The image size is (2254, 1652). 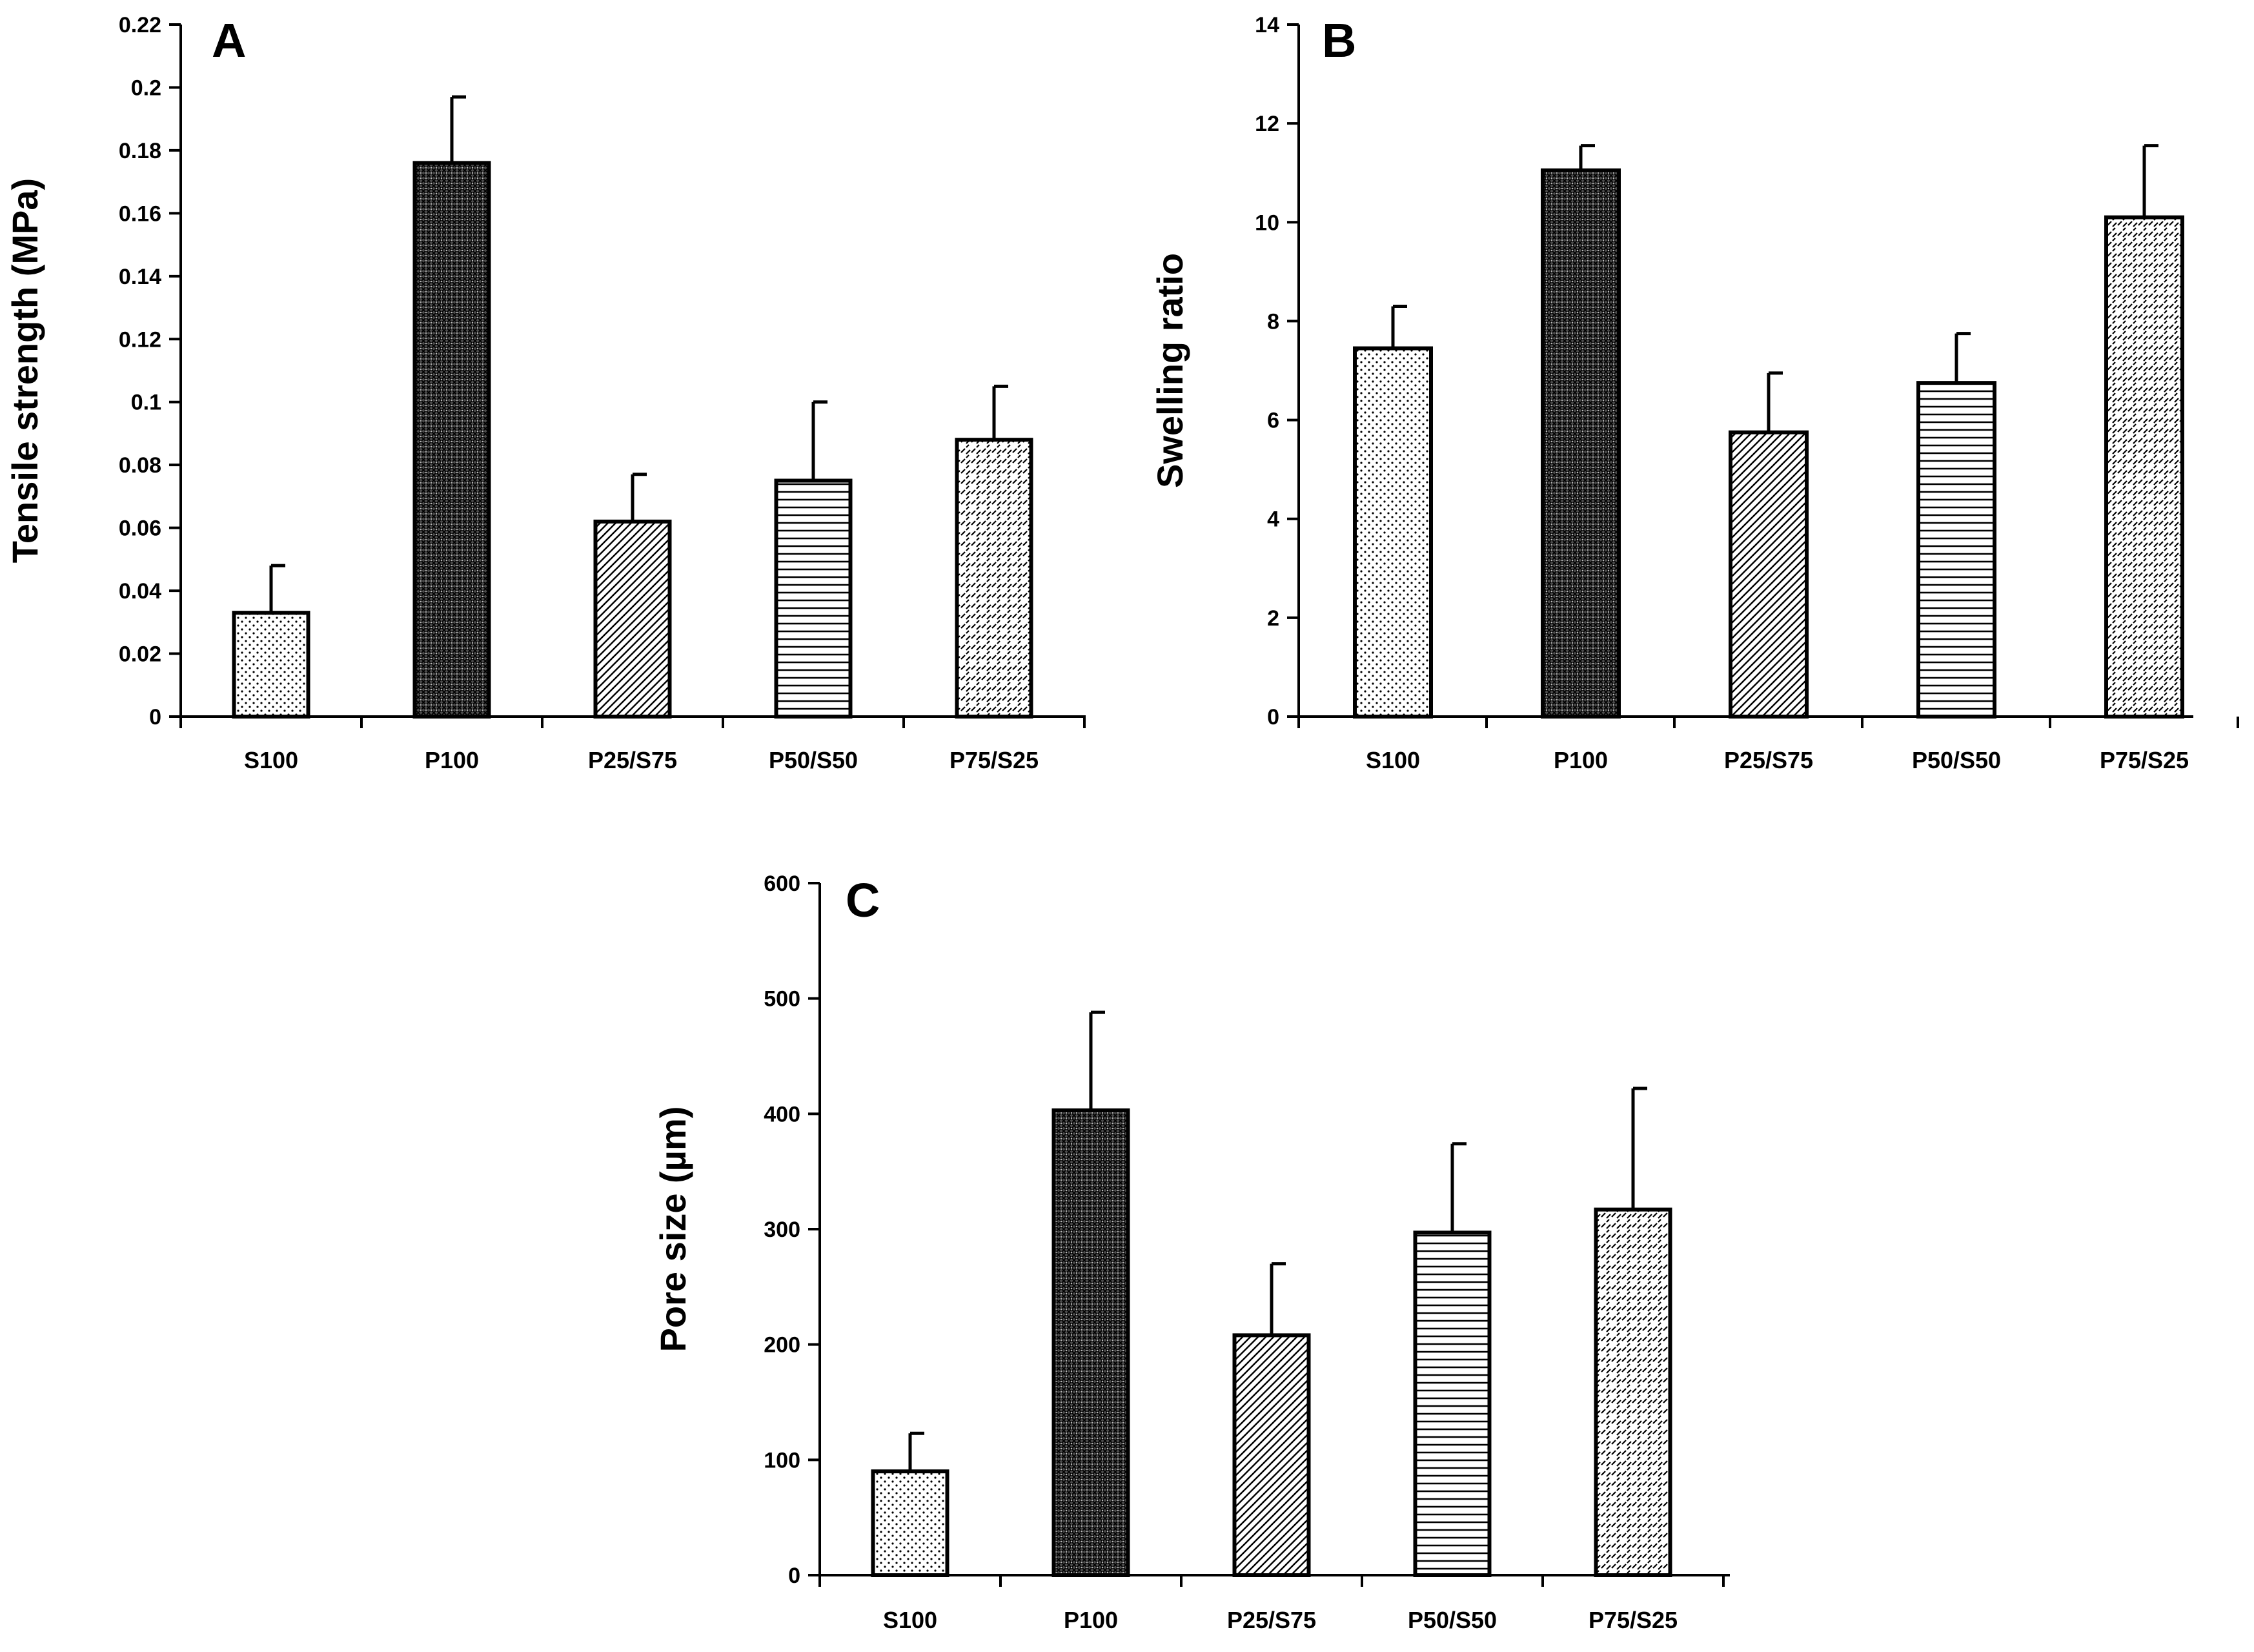 I want to click on panel-a-category-label: S100, so click(x=271, y=760).